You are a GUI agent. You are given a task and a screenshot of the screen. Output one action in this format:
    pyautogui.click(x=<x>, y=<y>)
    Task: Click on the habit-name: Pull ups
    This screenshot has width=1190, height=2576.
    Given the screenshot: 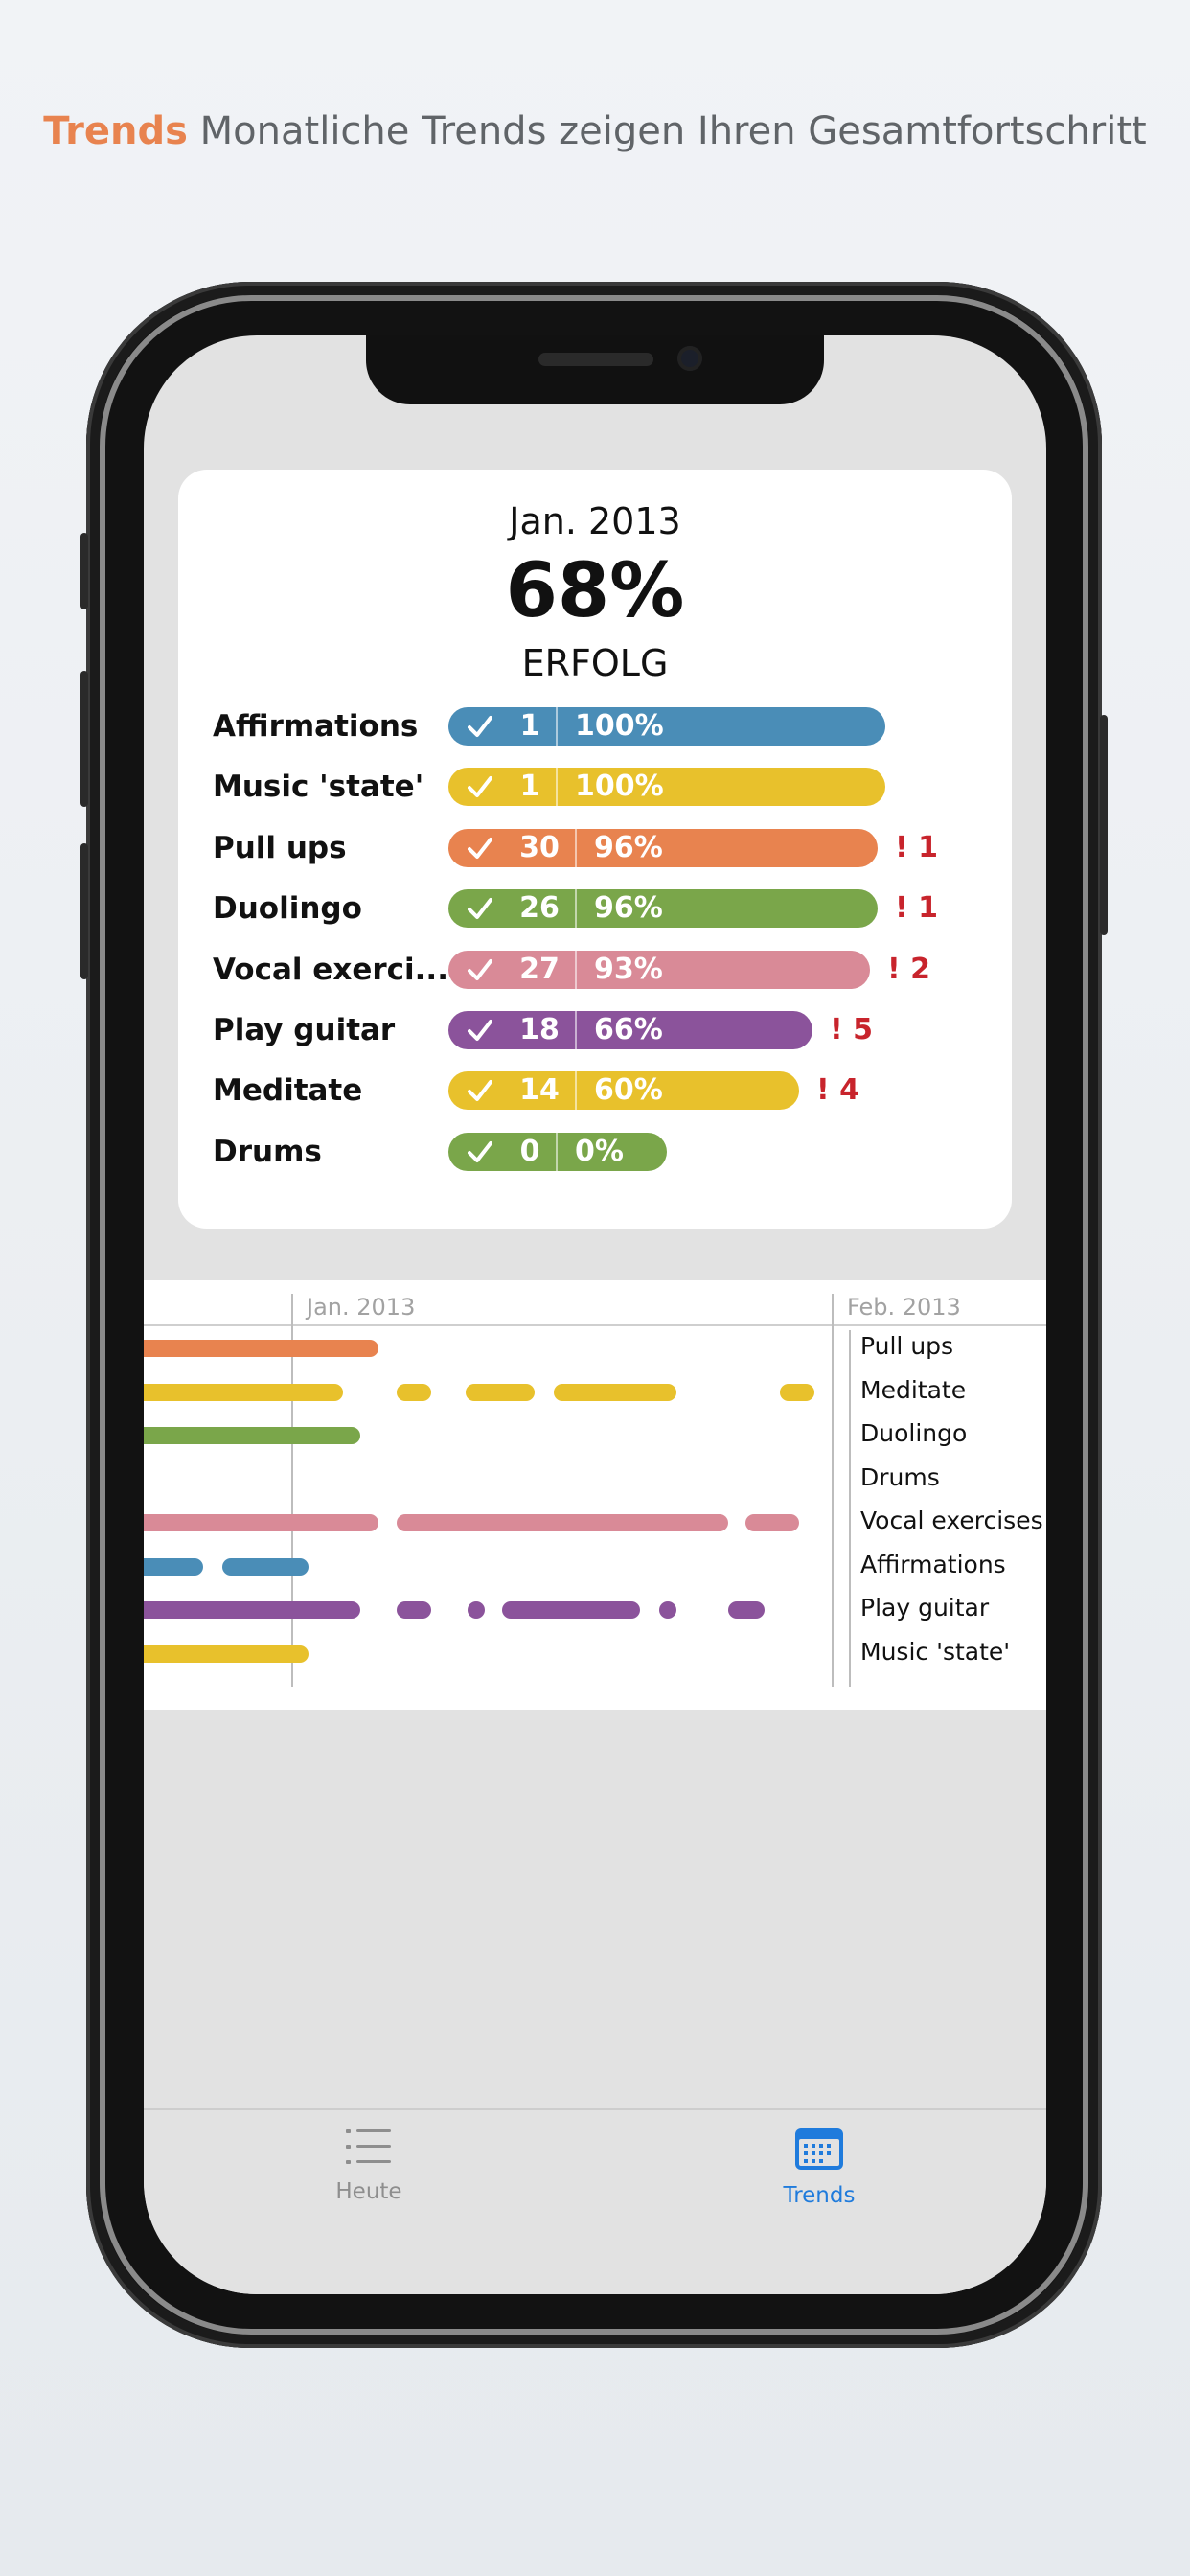 What is the action you would take?
    pyautogui.click(x=280, y=847)
    